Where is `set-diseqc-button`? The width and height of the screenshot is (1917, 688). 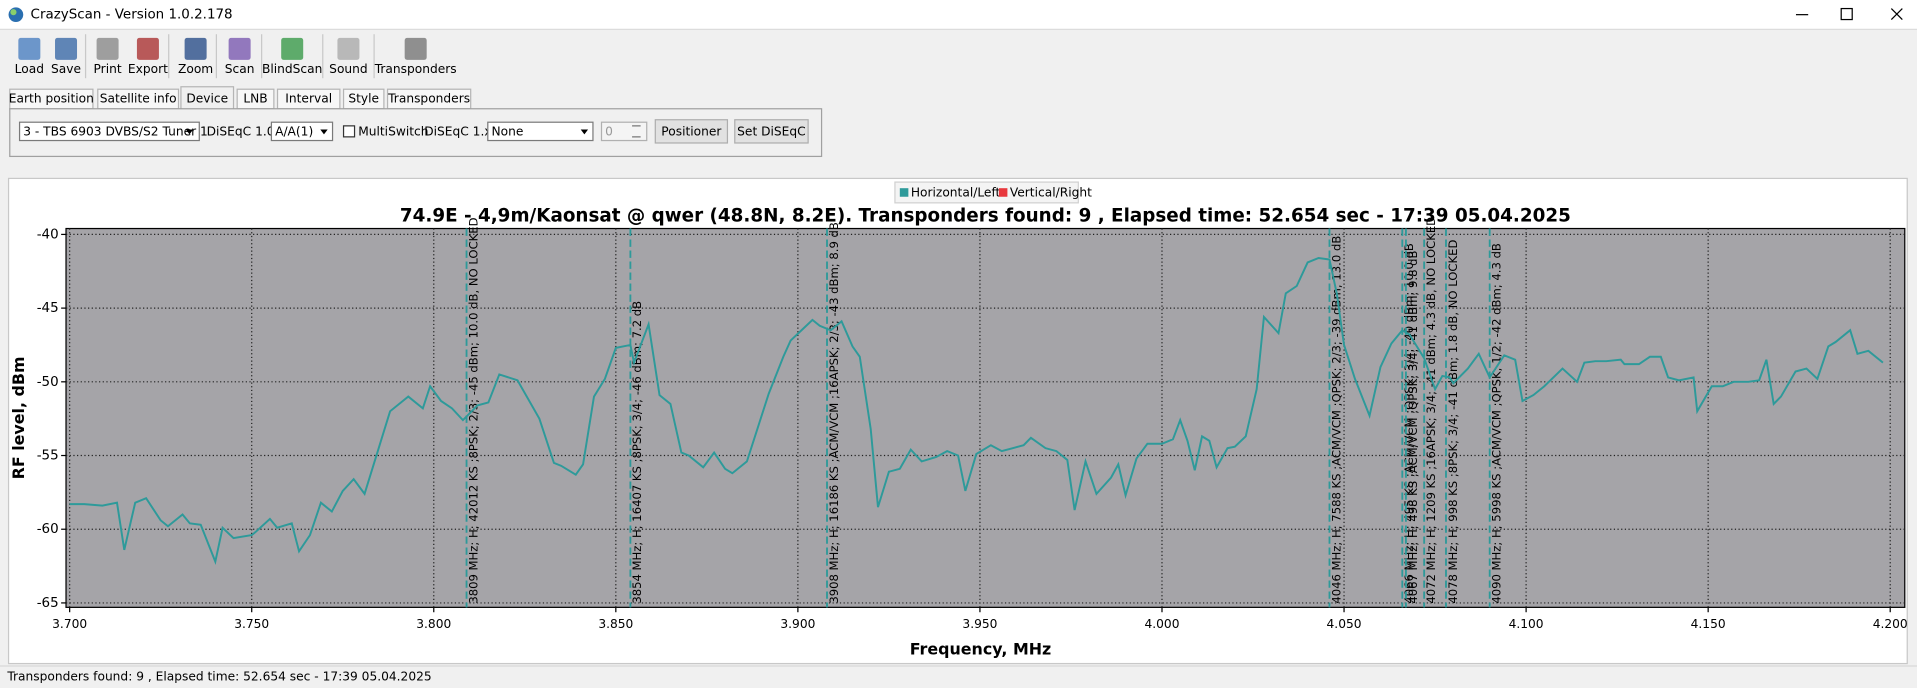
set-diseqc-button is located at coordinates (771, 131).